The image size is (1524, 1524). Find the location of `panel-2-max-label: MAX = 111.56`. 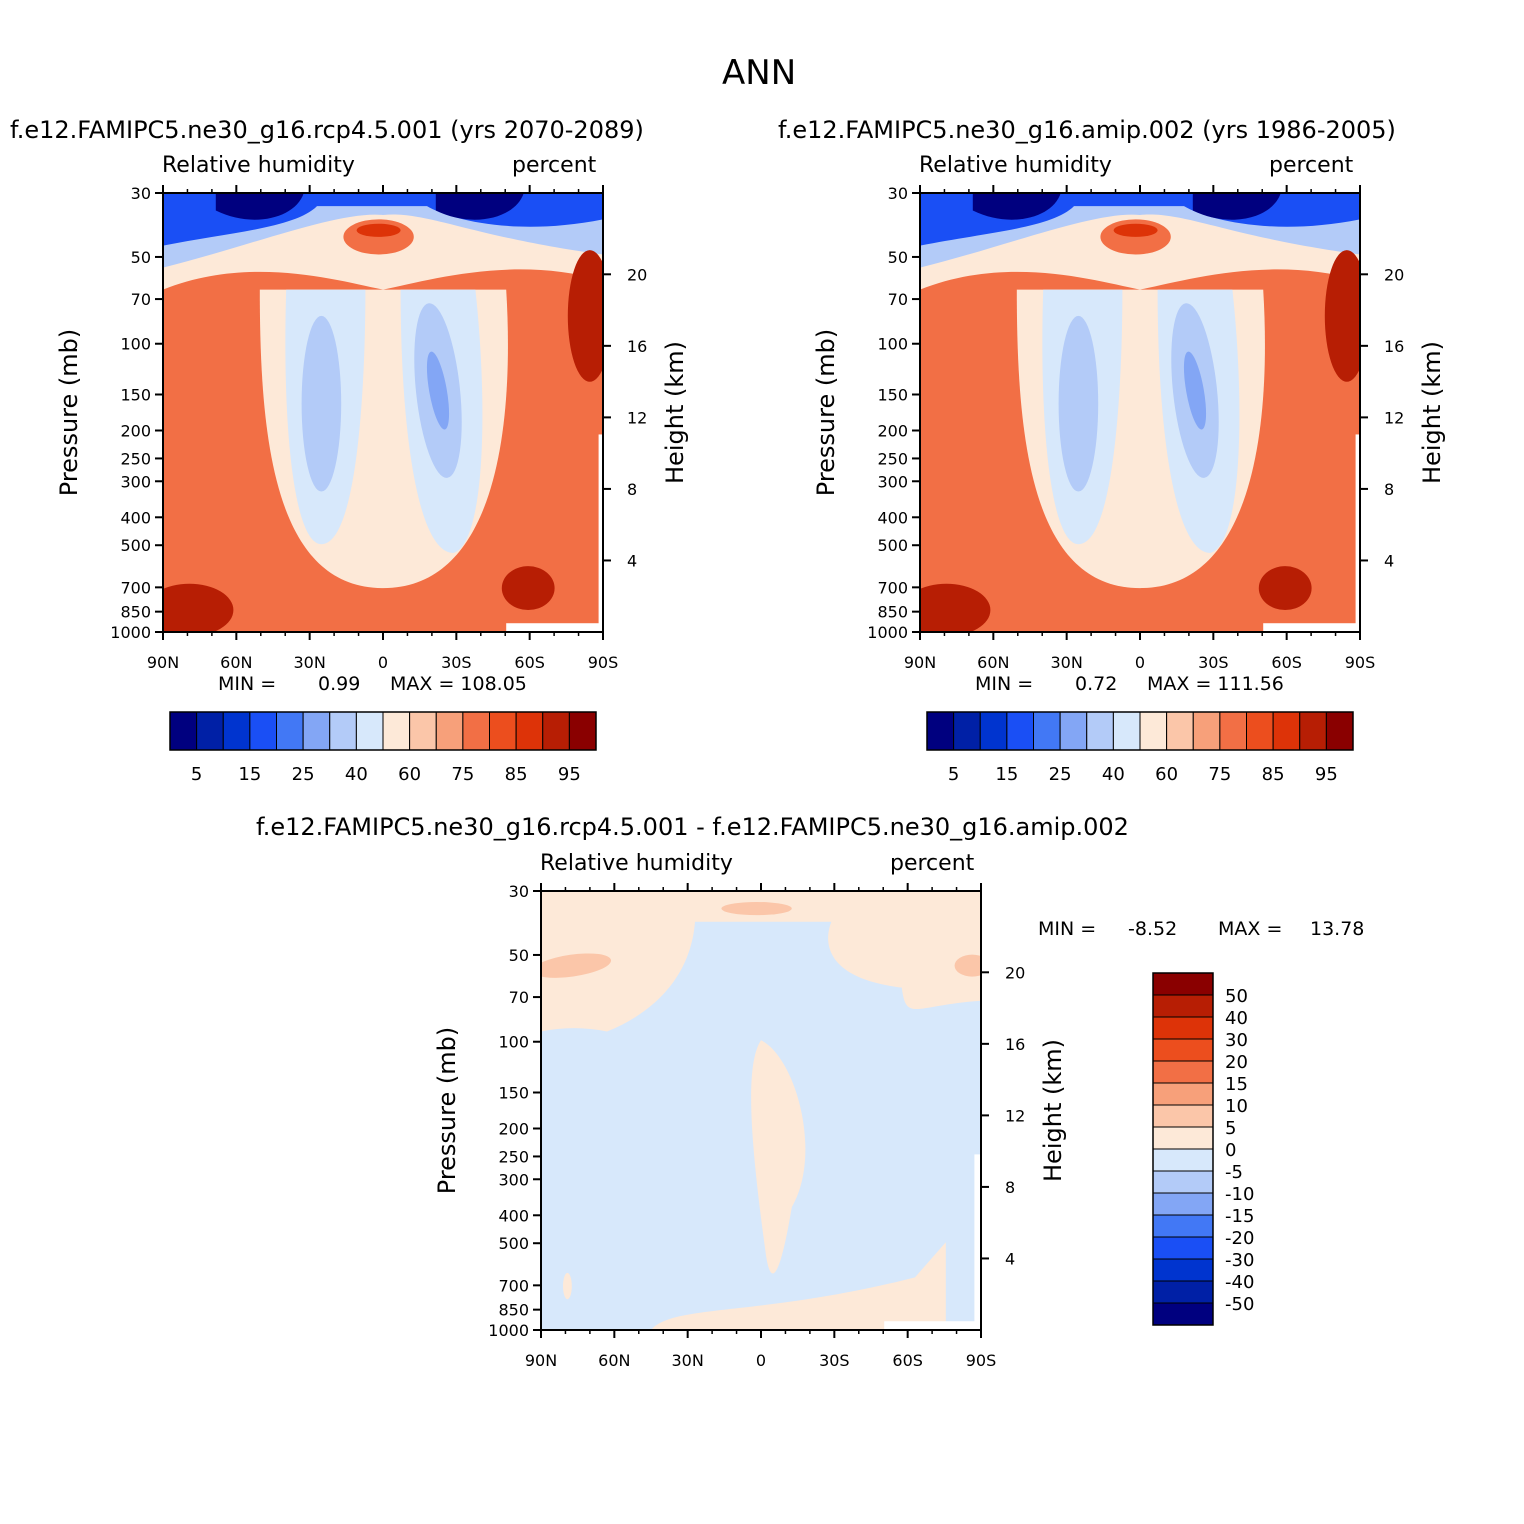

panel-2-max-label: MAX = 111.56 is located at coordinates (1215, 684).